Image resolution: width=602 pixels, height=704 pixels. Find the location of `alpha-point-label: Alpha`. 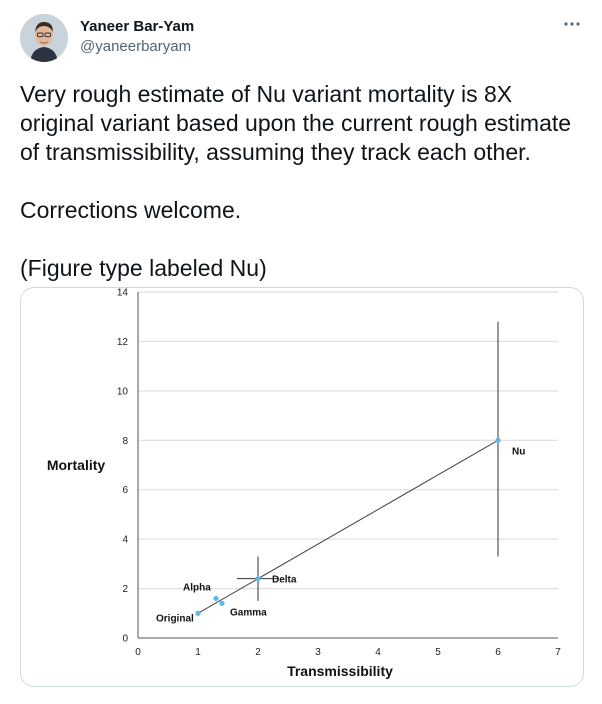

alpha-point-label: Alpha is located at coordinates (197, 587).